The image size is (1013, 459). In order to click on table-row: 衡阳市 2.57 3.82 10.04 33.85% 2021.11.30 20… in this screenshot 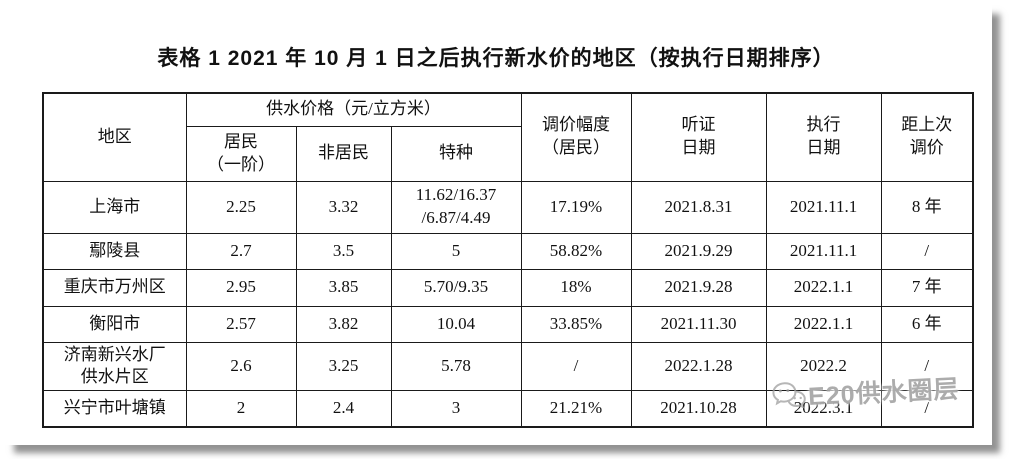, I will do `click(508, 324)`.